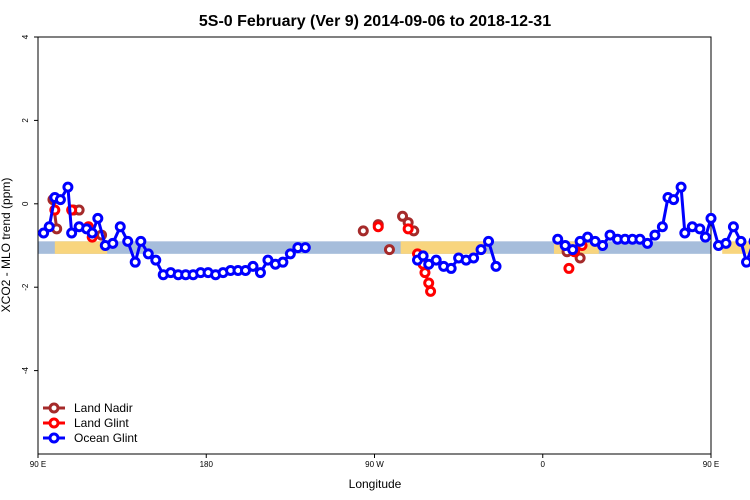  Describe the element at coordinates (25, 120) in the screenshot. I see `y-tick-label: 2` at that location.